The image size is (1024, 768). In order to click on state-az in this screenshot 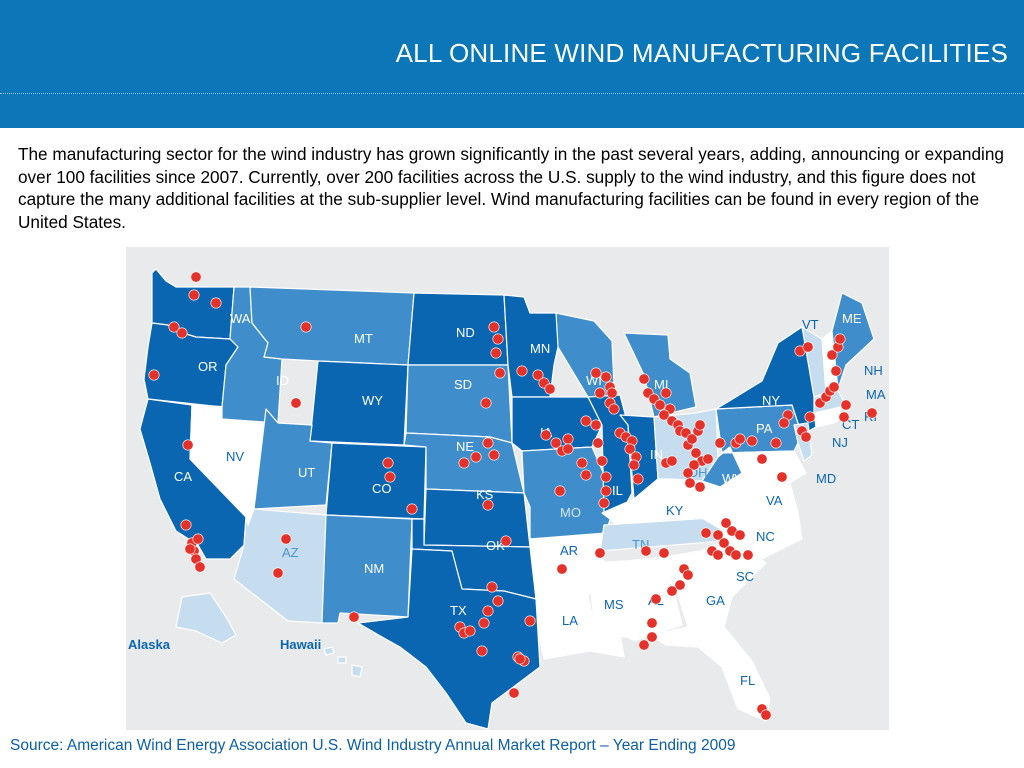, I will do `click(280, 566)`.